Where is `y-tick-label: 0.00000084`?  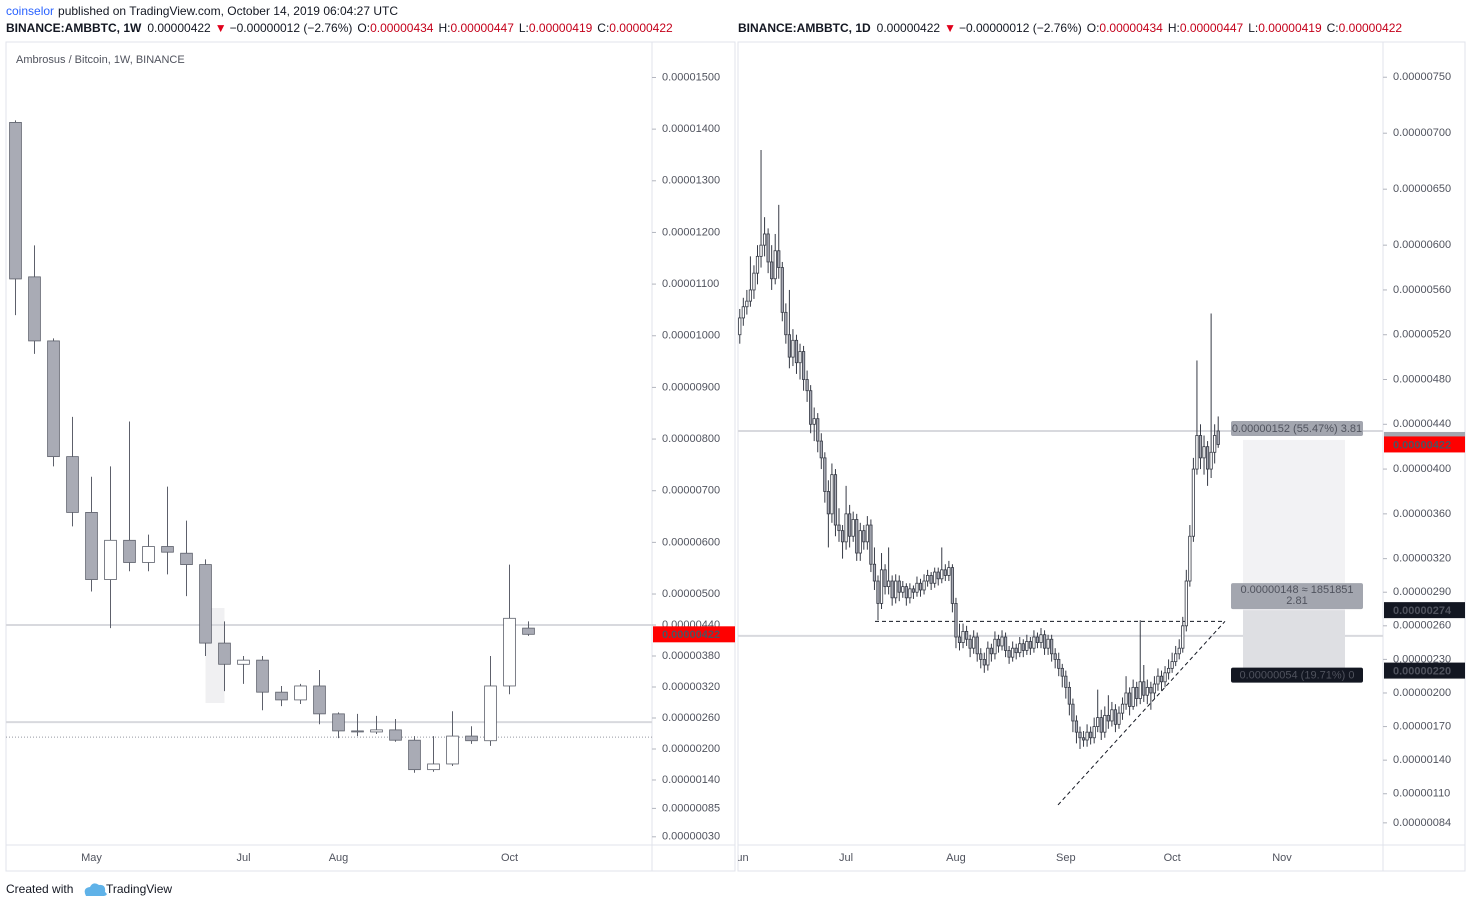
y-tick-label: 0.00000084 is located at coordinates (1422, 823).